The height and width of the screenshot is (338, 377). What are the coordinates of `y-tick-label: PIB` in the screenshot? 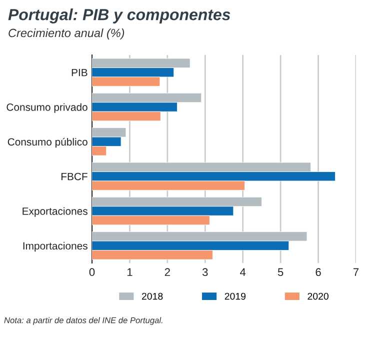 It's located at (80, 72).